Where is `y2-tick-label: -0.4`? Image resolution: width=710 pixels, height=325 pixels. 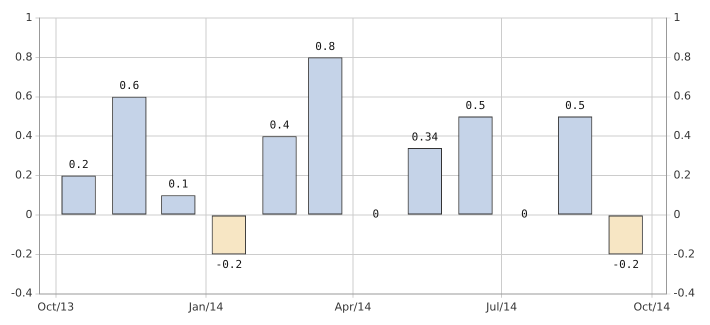
y2-tick-label: -0.4 is located at coordinates (685, 293).